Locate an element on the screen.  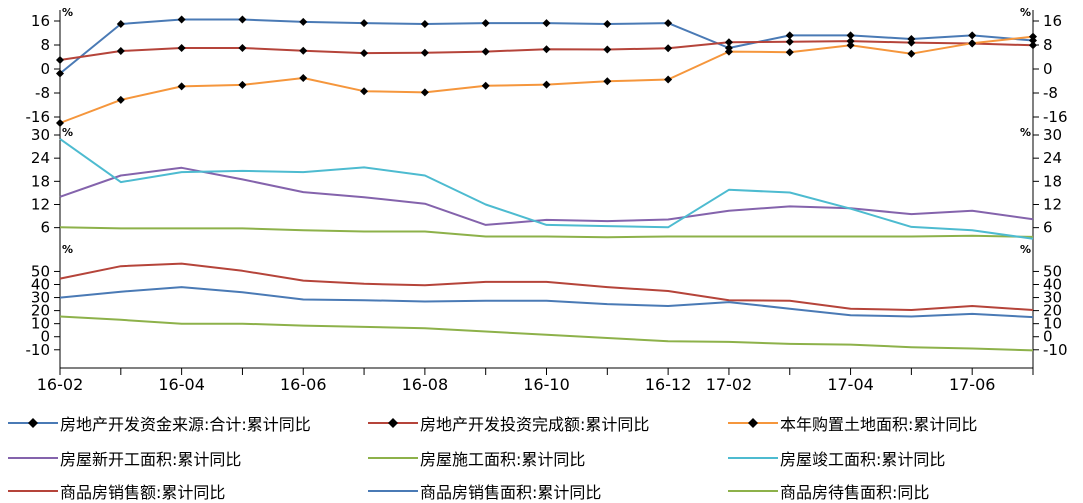
legend-label: 商品房销售额:累计同比 is located at coordinates (143, 492).